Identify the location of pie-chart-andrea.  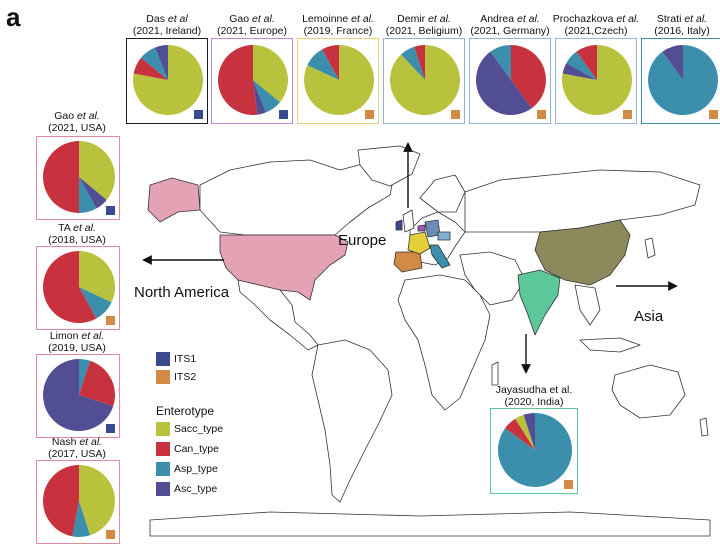
(511, 80).